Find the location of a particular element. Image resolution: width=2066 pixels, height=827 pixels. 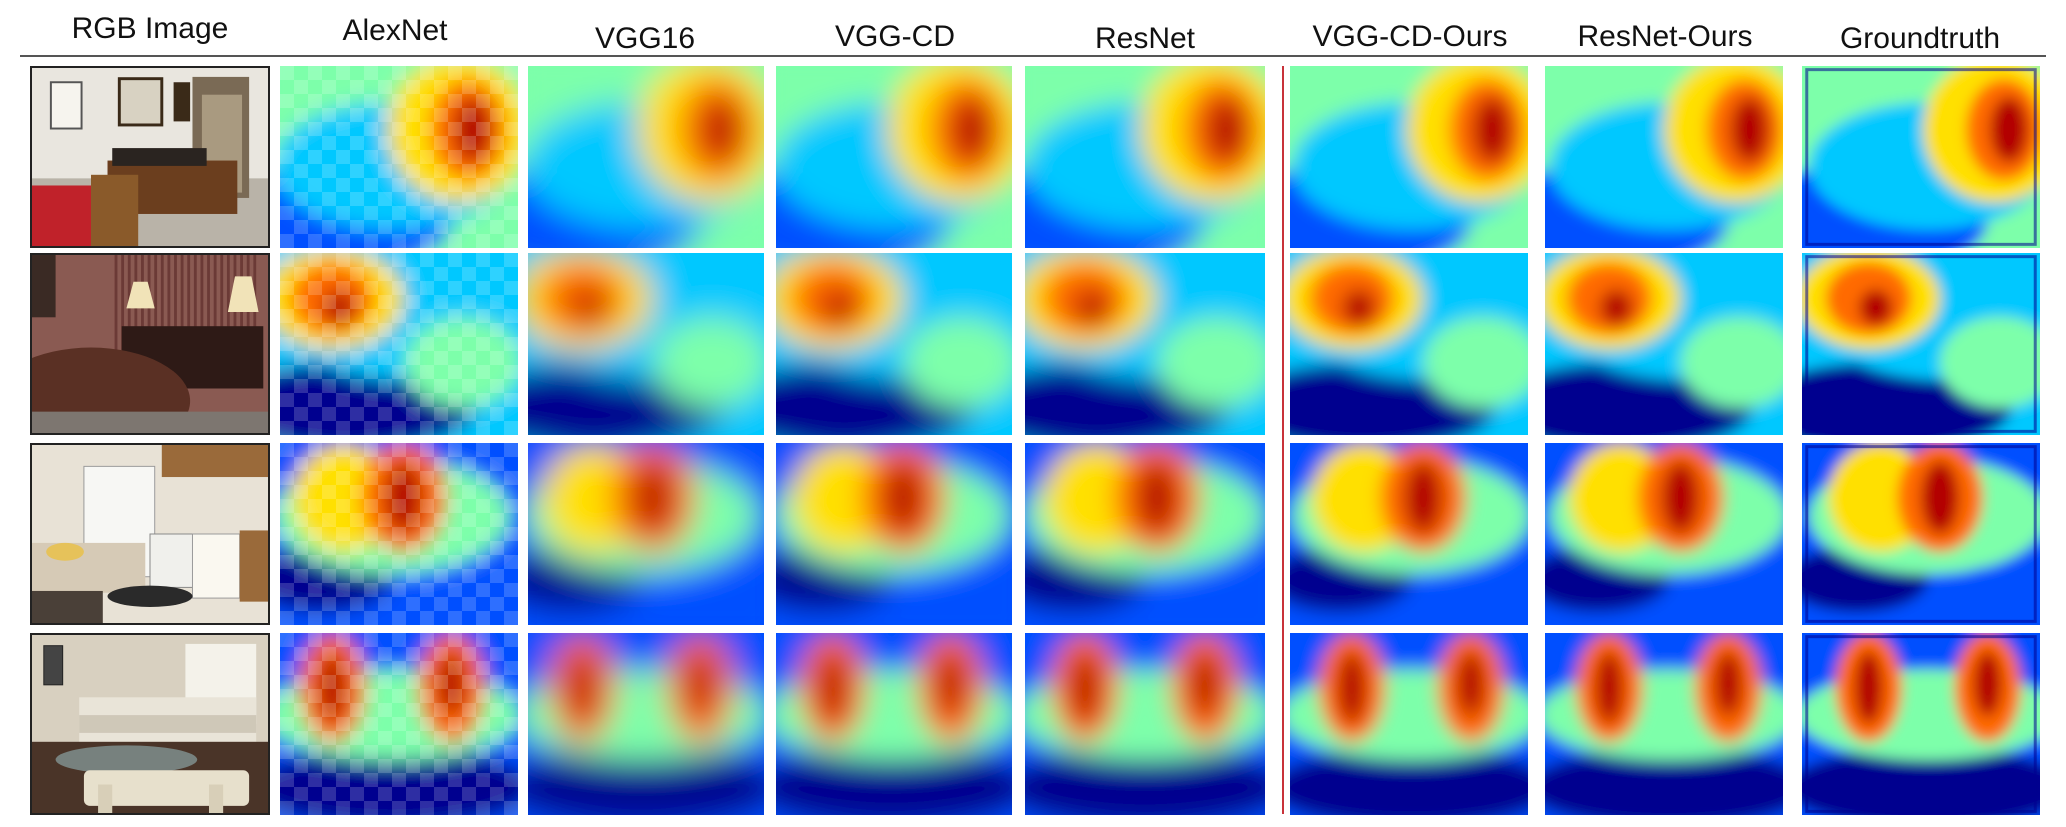

depth-heatmap-bedroom-gt is located at coordinates (1921, 344).